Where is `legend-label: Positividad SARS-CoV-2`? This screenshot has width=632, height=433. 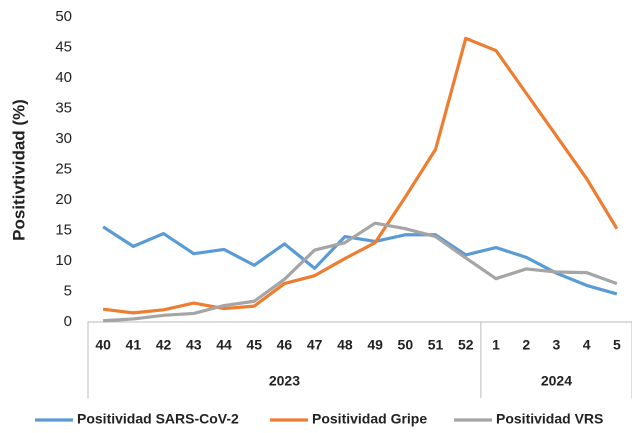
legend-label: Positividad SARS-CoV-2 is located at coordinates (158, 419).